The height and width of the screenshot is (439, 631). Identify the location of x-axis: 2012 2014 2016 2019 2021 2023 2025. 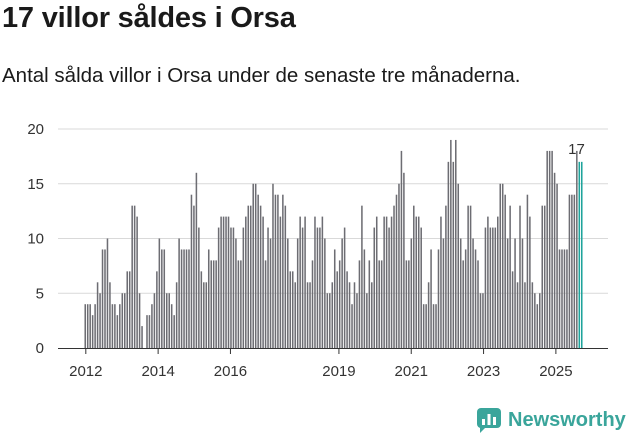
(333, 364).